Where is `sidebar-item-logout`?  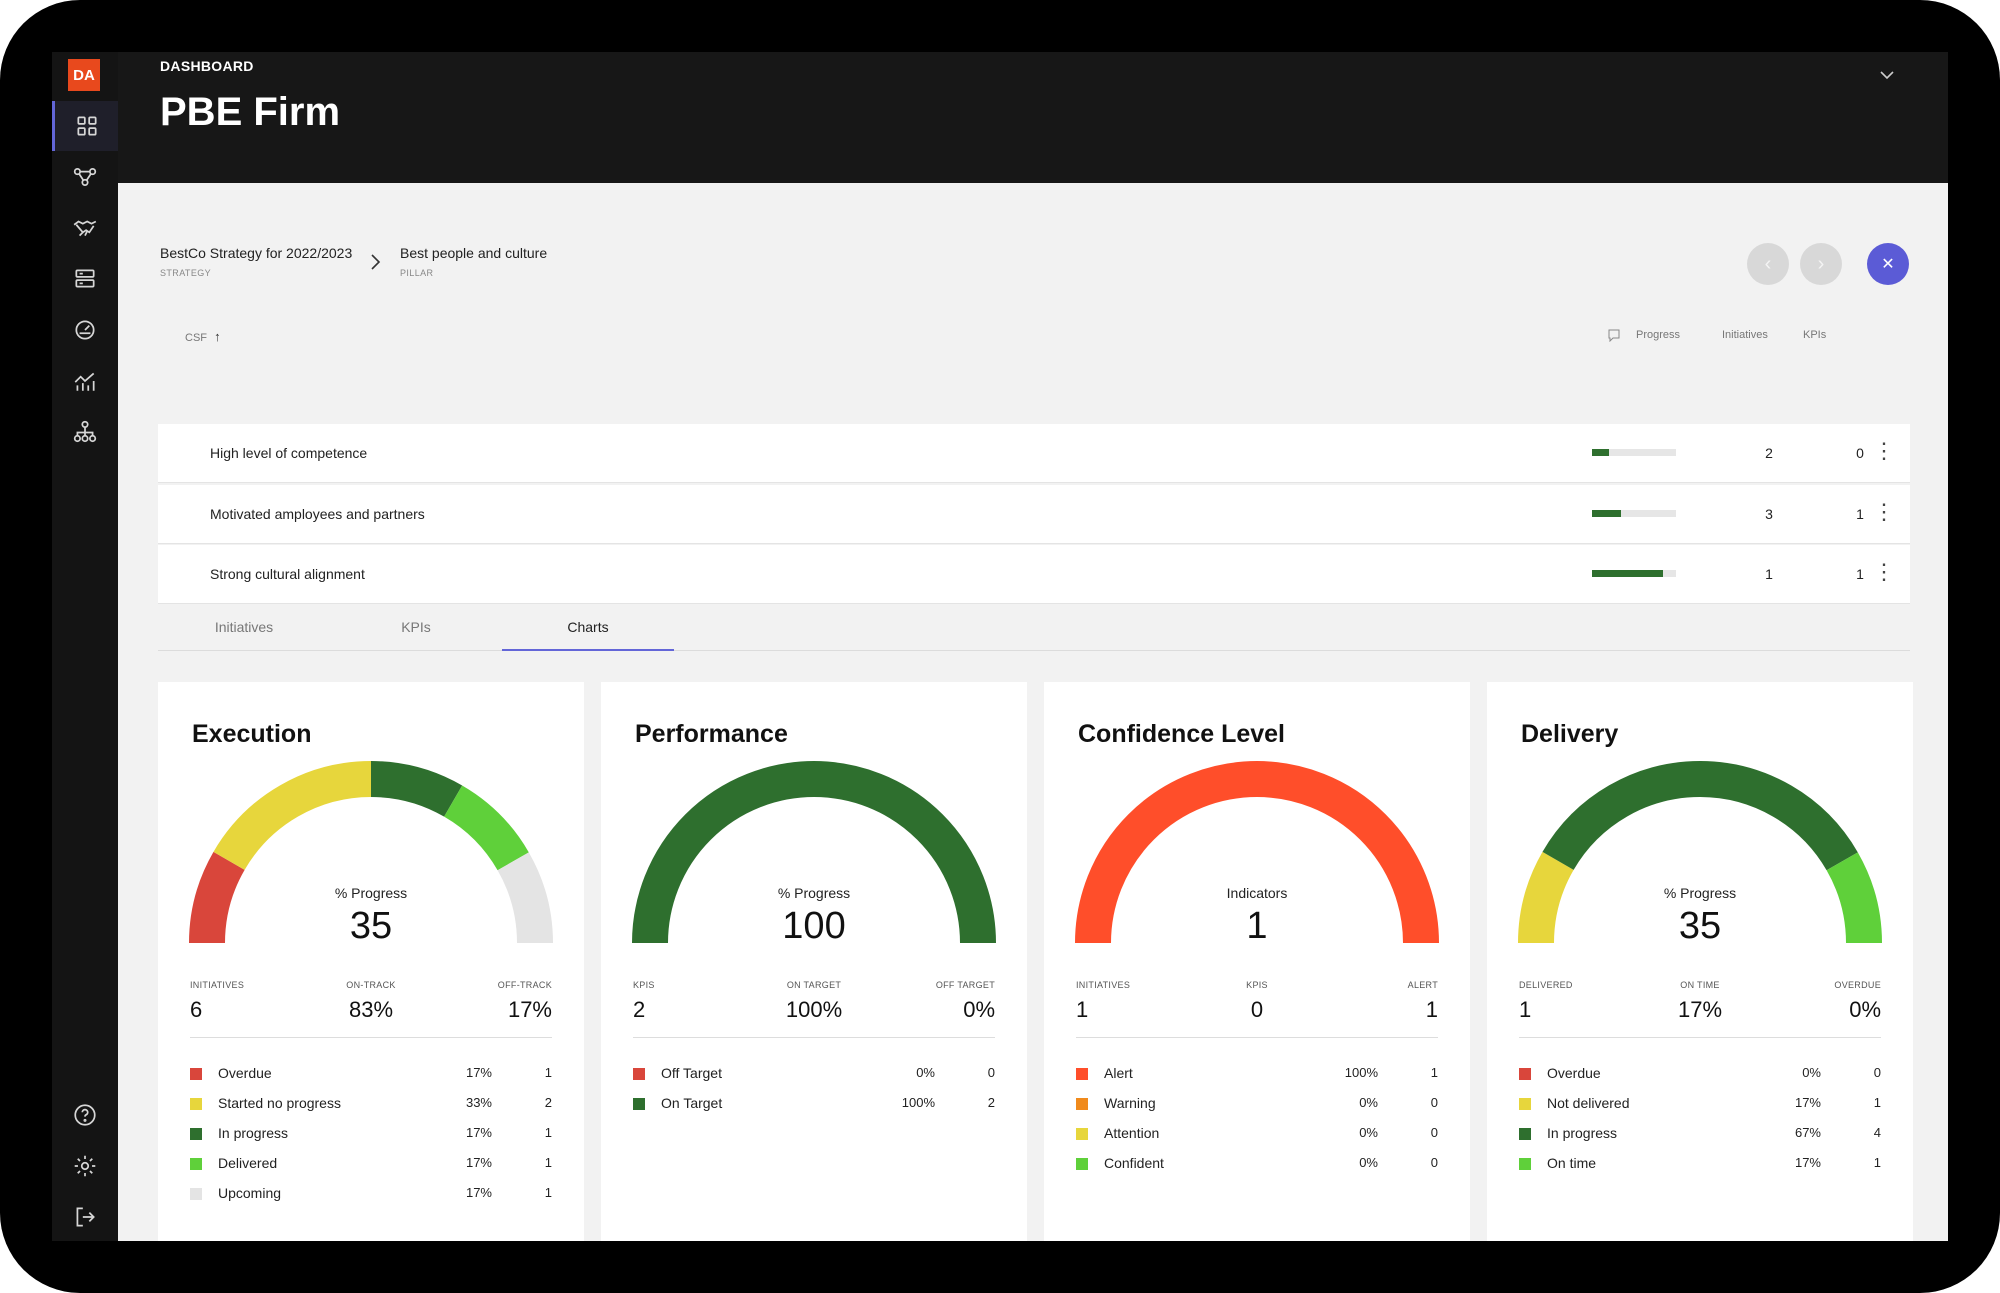
sidebar-item-logout is located at coordinates (85, 1216).